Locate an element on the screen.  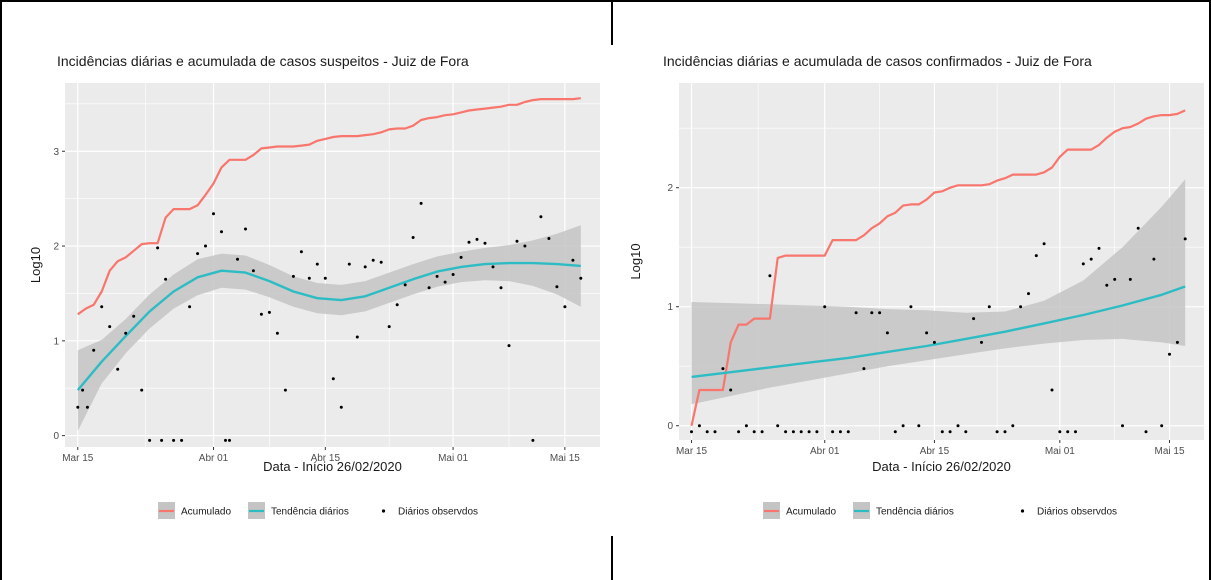
frame-divider-top is located at coordinates (612, 22).